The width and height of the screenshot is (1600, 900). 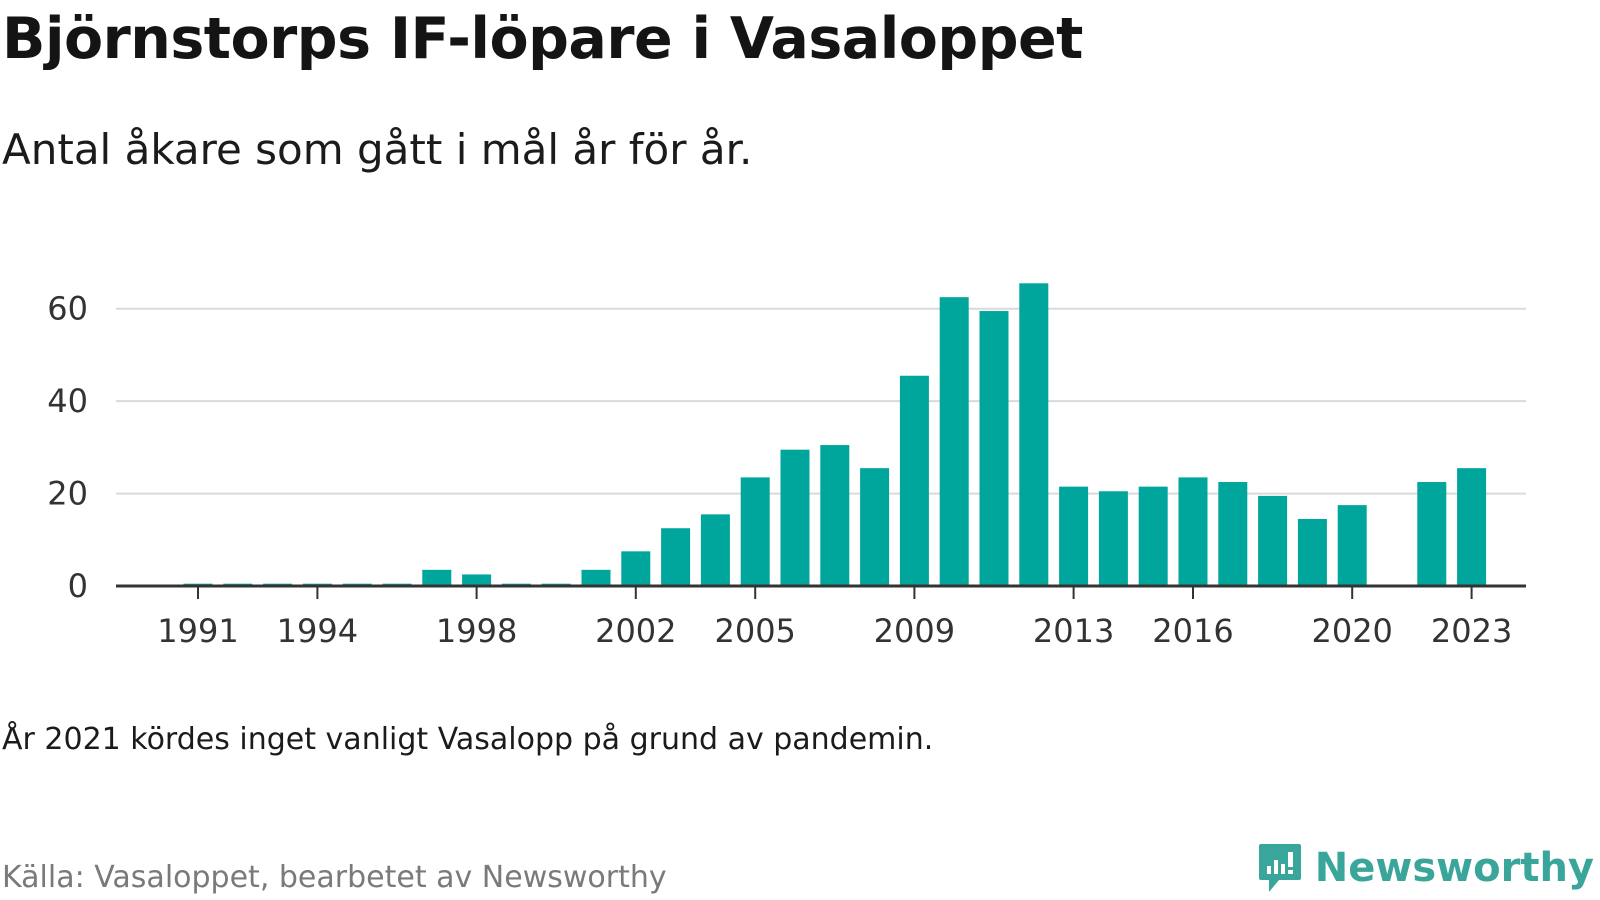 What do you see at coordinates (954, 441) in the screenshot?
I see `bar-2010` at bounding box center [954, 441].